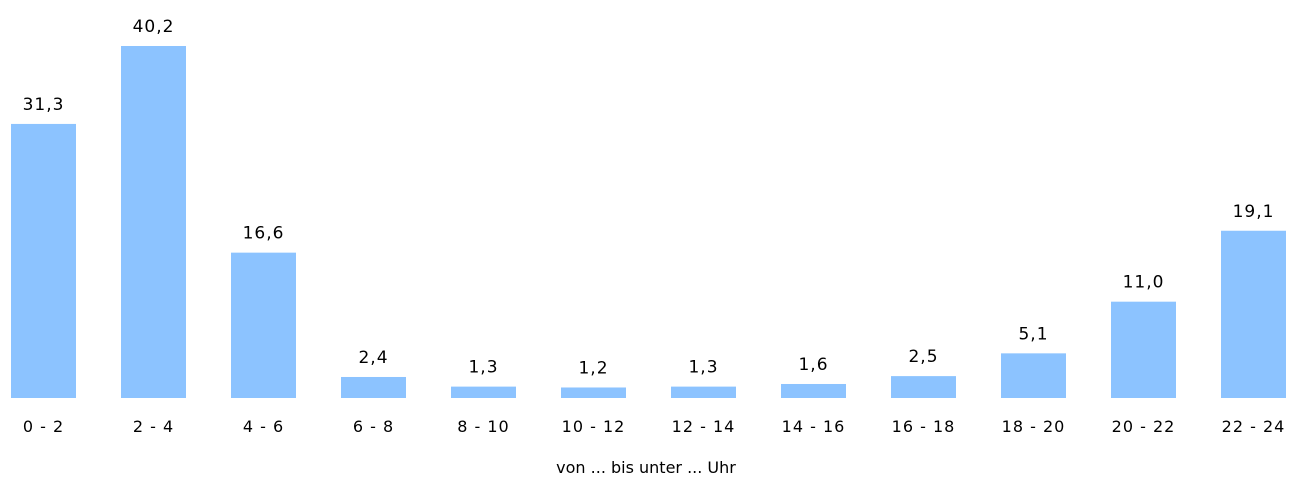  What do you see at coordinates (1144, 283) in the screenshot?
I see `value-label-10: 11,0` at bounding box center [1144, 283].